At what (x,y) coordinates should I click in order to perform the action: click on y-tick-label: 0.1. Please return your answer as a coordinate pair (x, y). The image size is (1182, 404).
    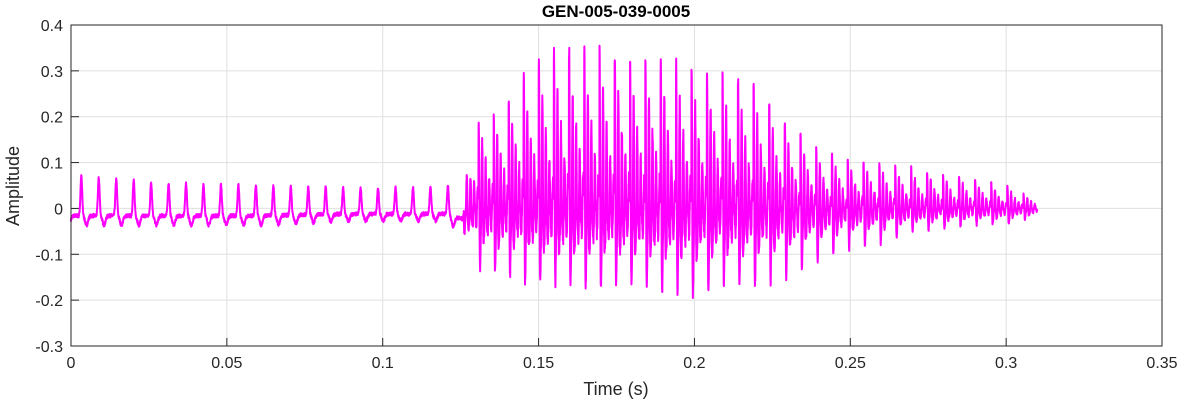
    Looking at the image, I should click on (52, 164).